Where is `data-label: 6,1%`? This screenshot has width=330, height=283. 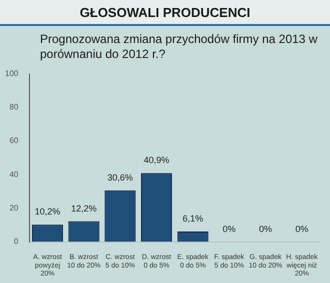
data-label: 6,1% is located at coordinates (193, 219).